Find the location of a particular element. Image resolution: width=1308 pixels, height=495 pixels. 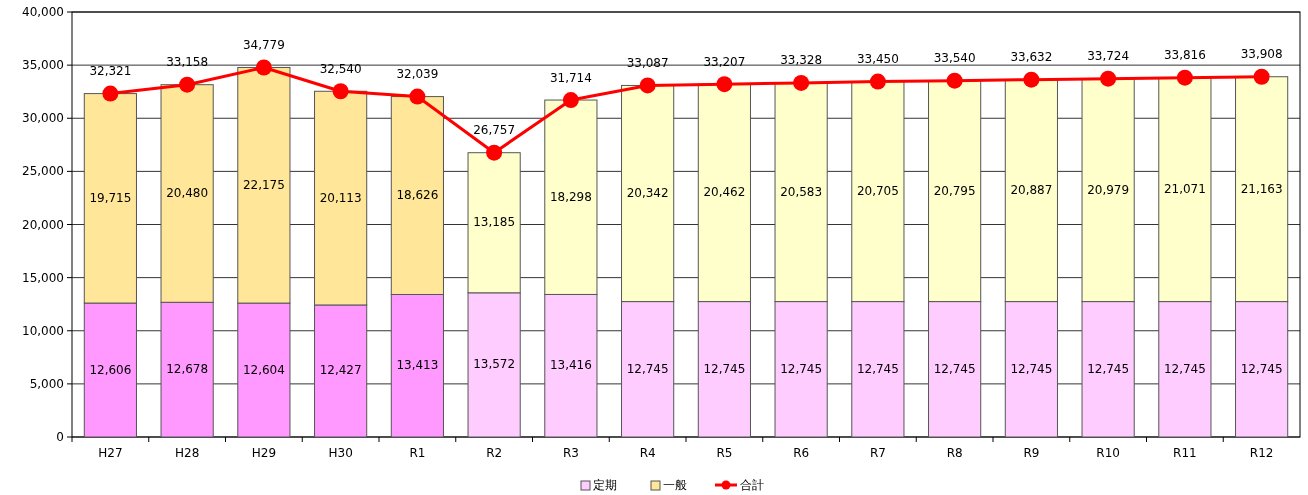

data-label: 18,298 is located at coordinates (570, 196).